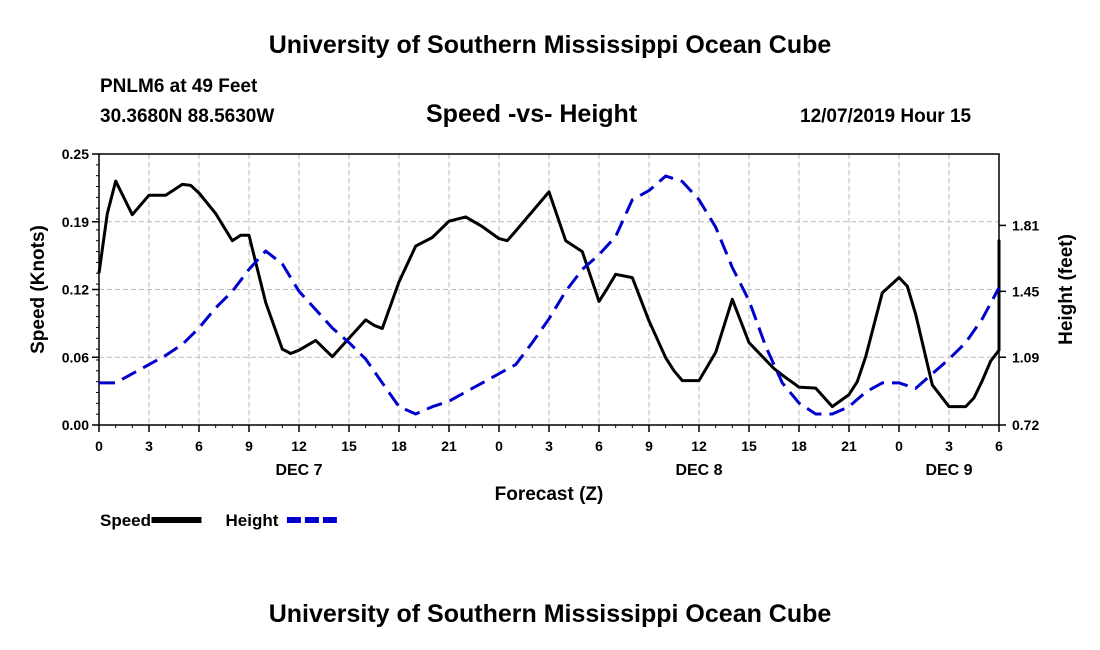  What do you see at coordinates (75, 222) in the screenshot?
I see `y-left-tick-label: 0.19` at bounding box center [75, 222].